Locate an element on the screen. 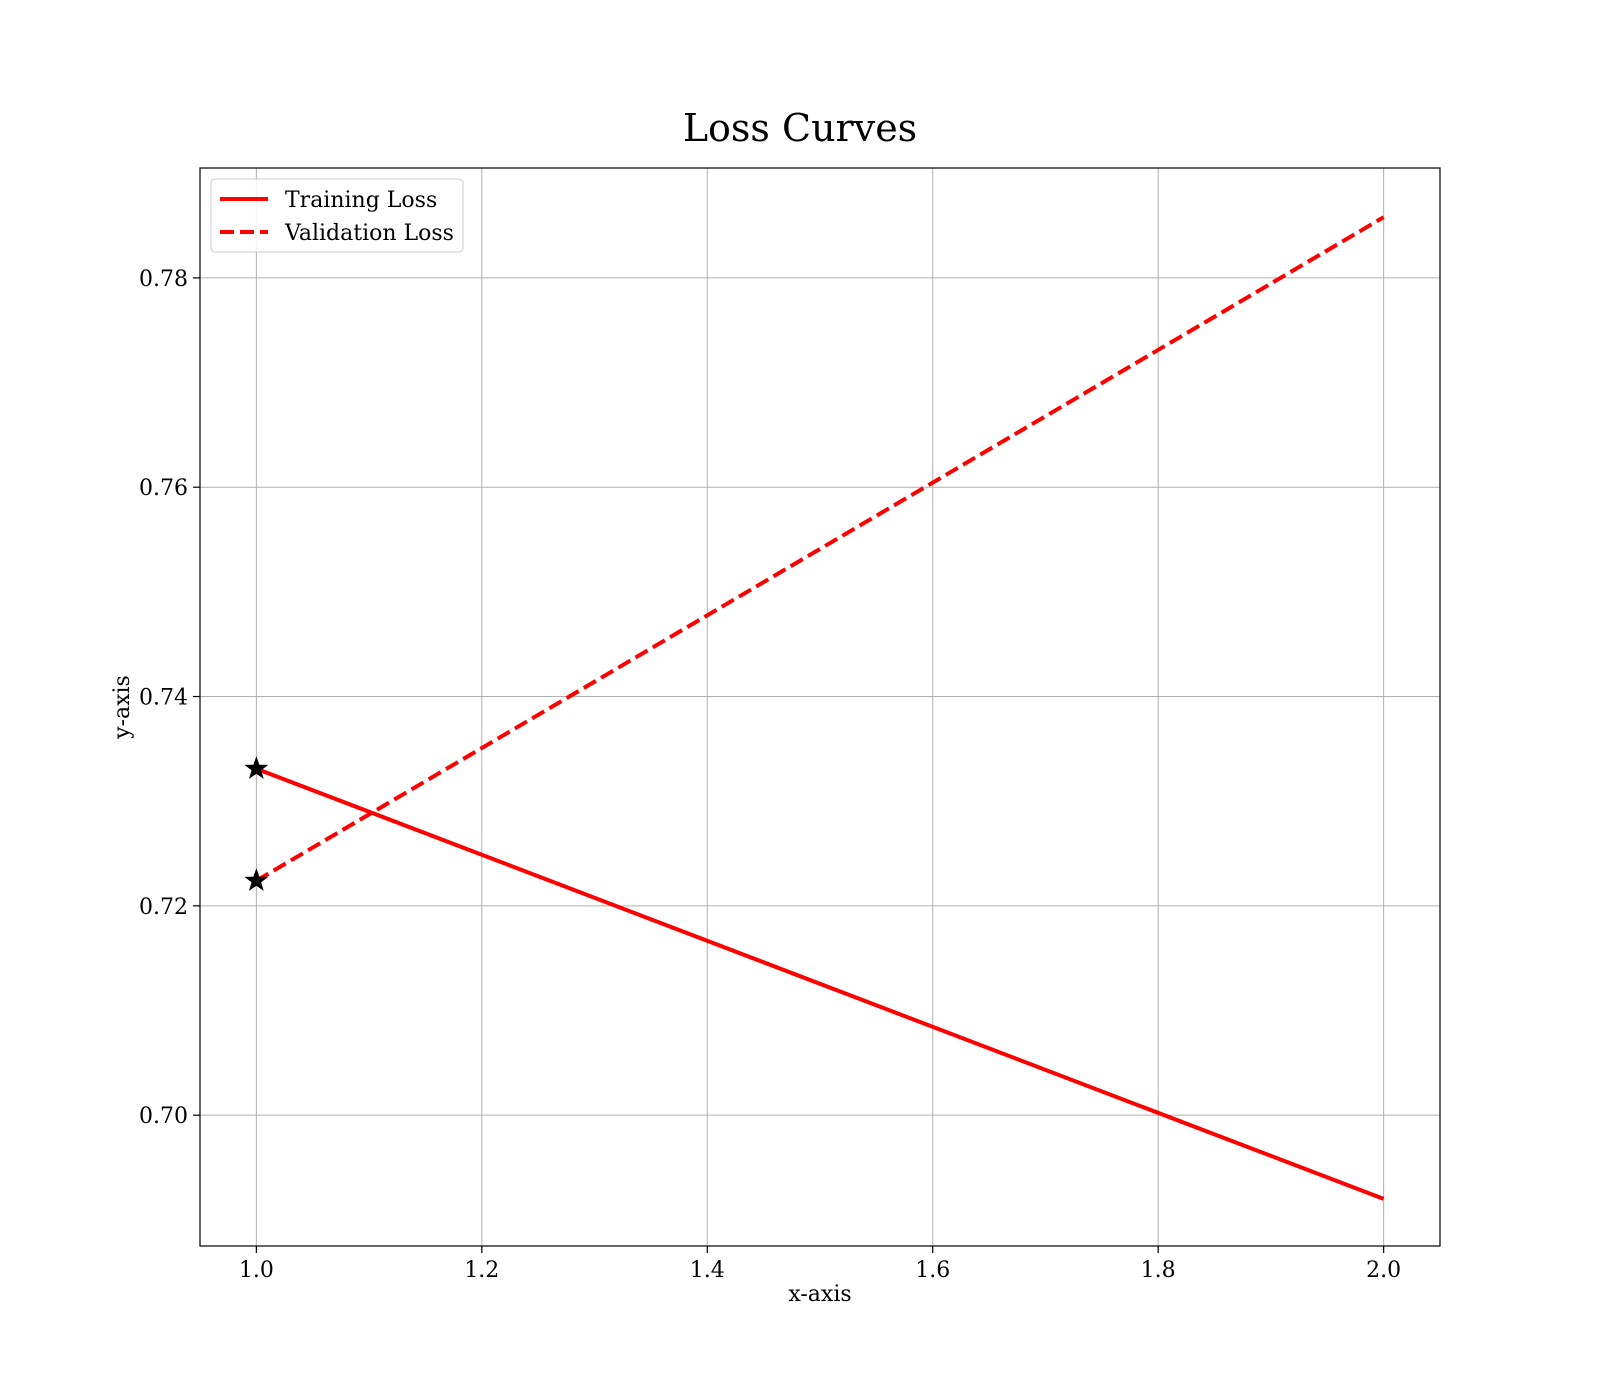 The height and width of the screenshot is (1400, 1600). x-tick-label: 1.4 is located at coordinates (707, 1270).